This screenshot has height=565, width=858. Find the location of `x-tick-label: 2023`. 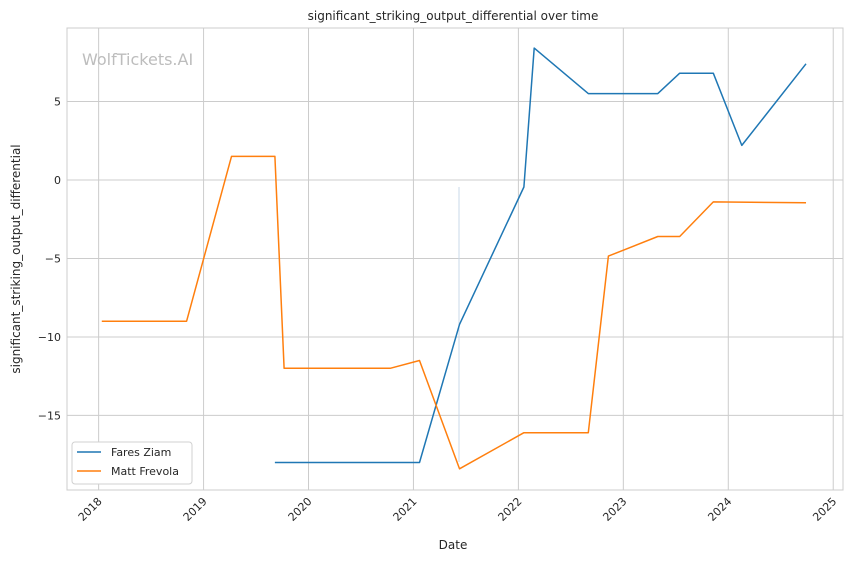

x-tick-label: 2023 is located at coordinates (614, 509).